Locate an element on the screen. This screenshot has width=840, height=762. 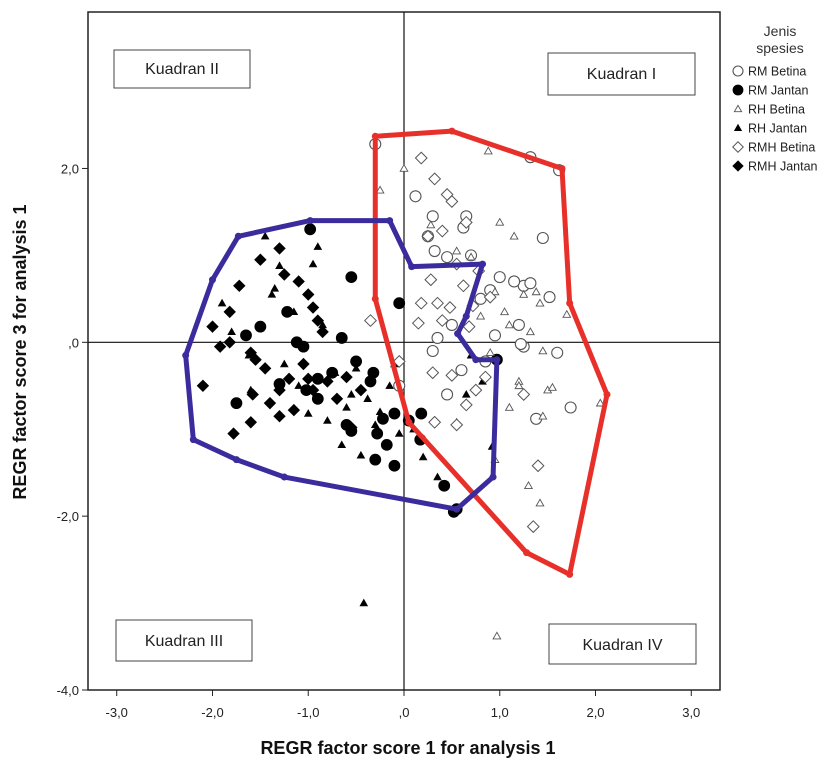
legend-item: RMH Jantan is located at coordinates (775, 167).